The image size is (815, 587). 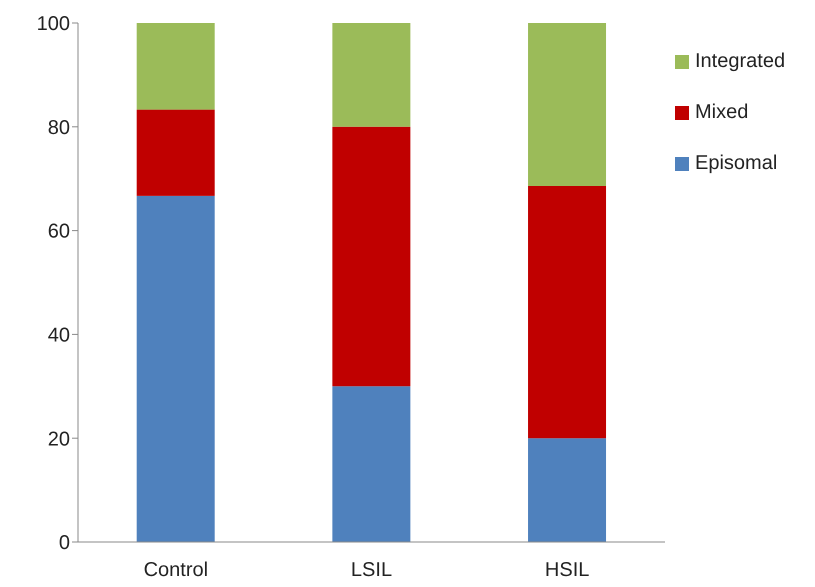 What do you see at coordinates (53, 24) in the screenshot?
I see `y-tick-label: 100` at bounding box center [53, 24].